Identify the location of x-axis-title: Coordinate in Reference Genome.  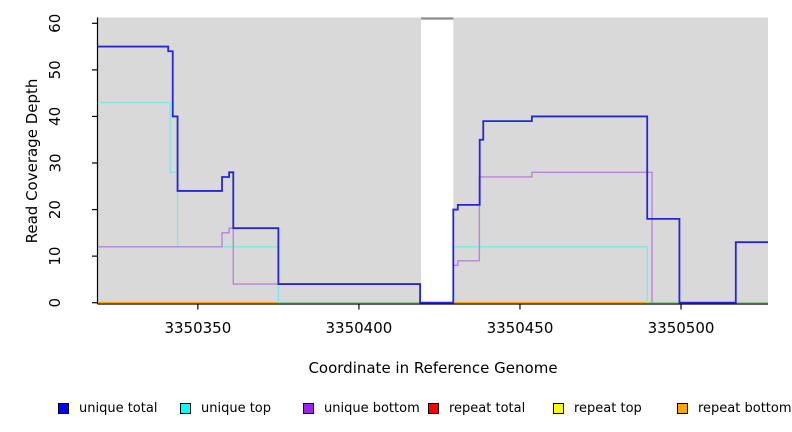
(433, 368).